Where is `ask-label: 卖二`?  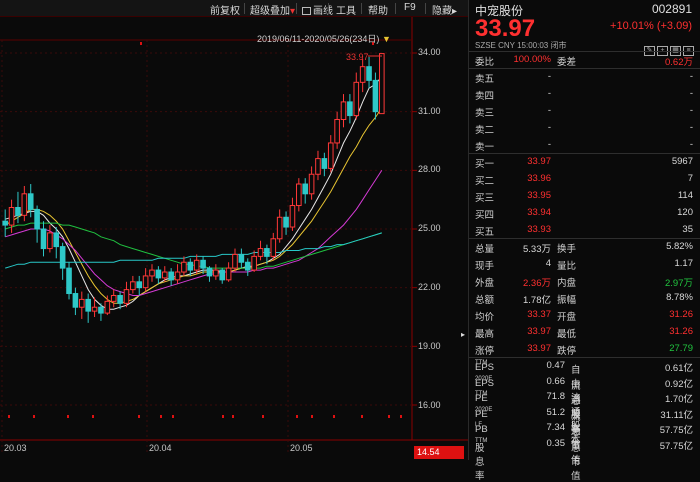 ask-label: 卖二 is located at coordinates (485, 130).